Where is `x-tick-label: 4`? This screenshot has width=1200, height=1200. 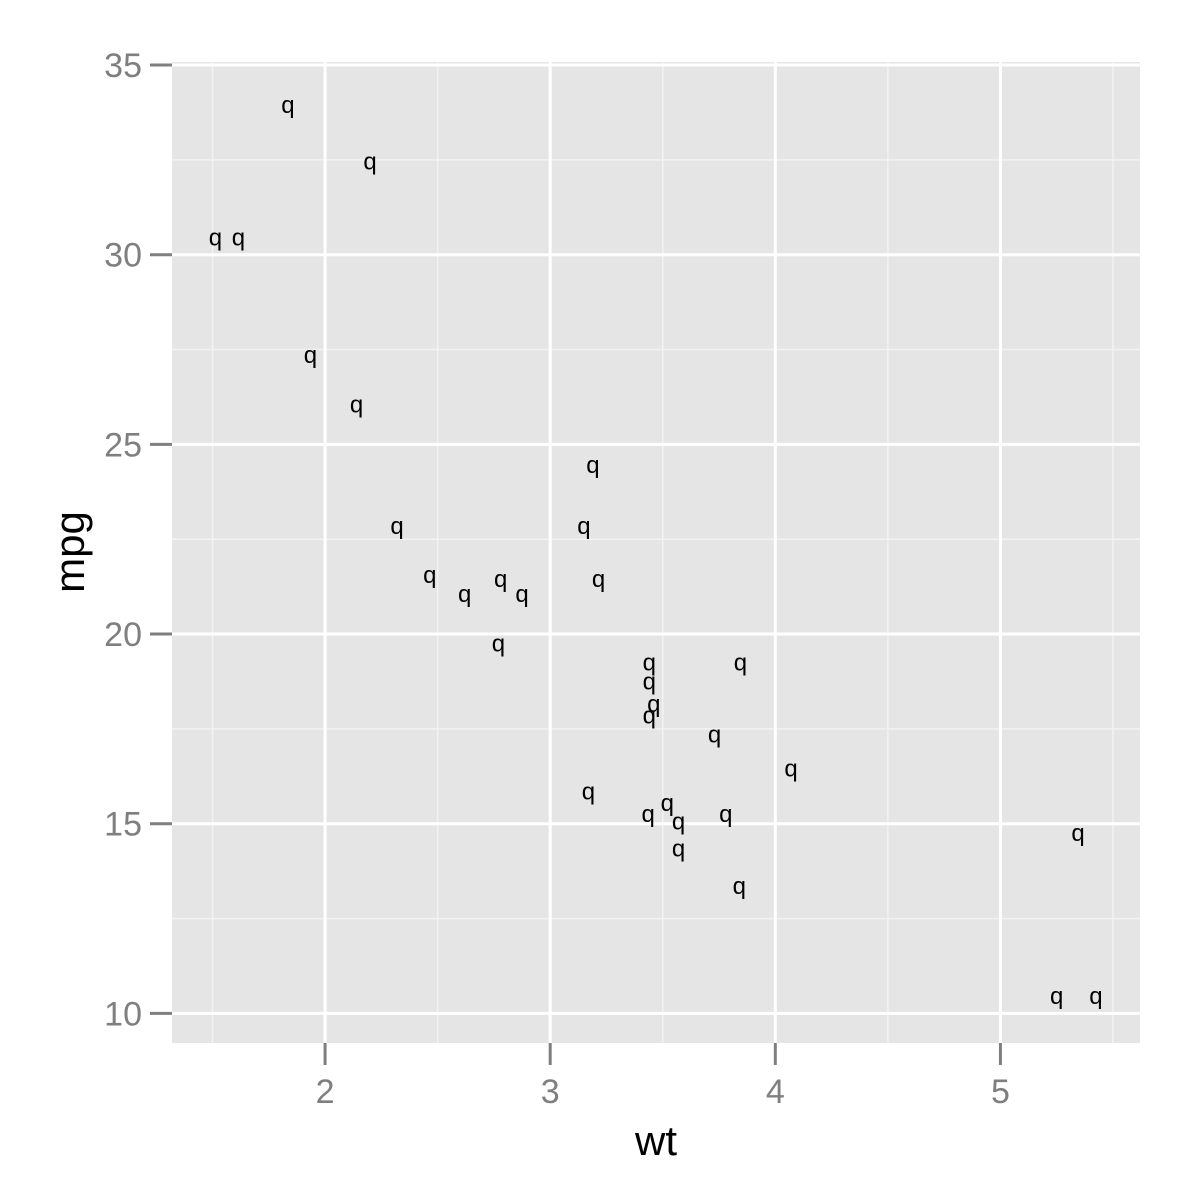
x-tick-label: 4 is located at coordinates (775, 1092).